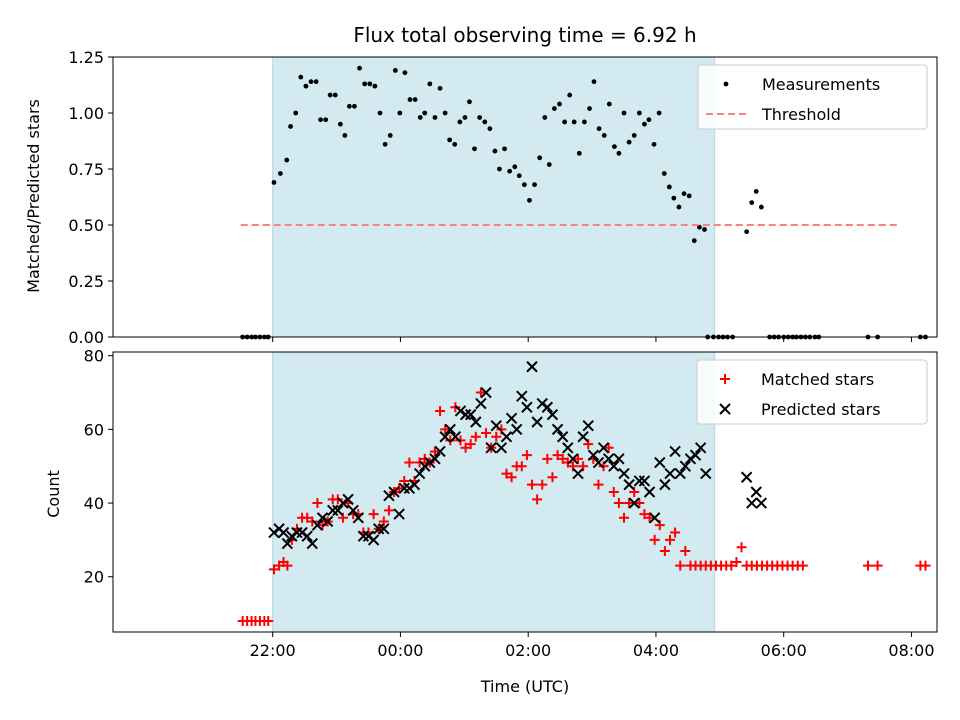 This screenshot has height=720, width=960. I want to click on legend-marker, so click(726, 84).